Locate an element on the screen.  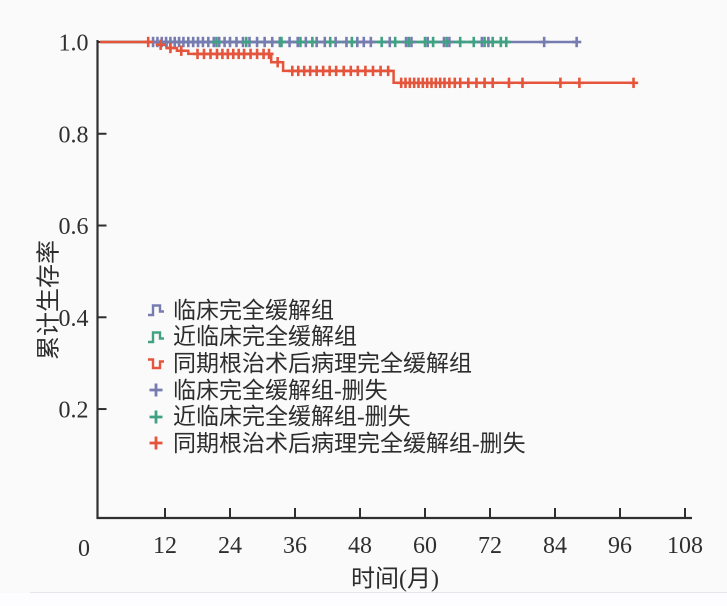
y-tick-label: 0.2 is located at coordinates (74, 411).